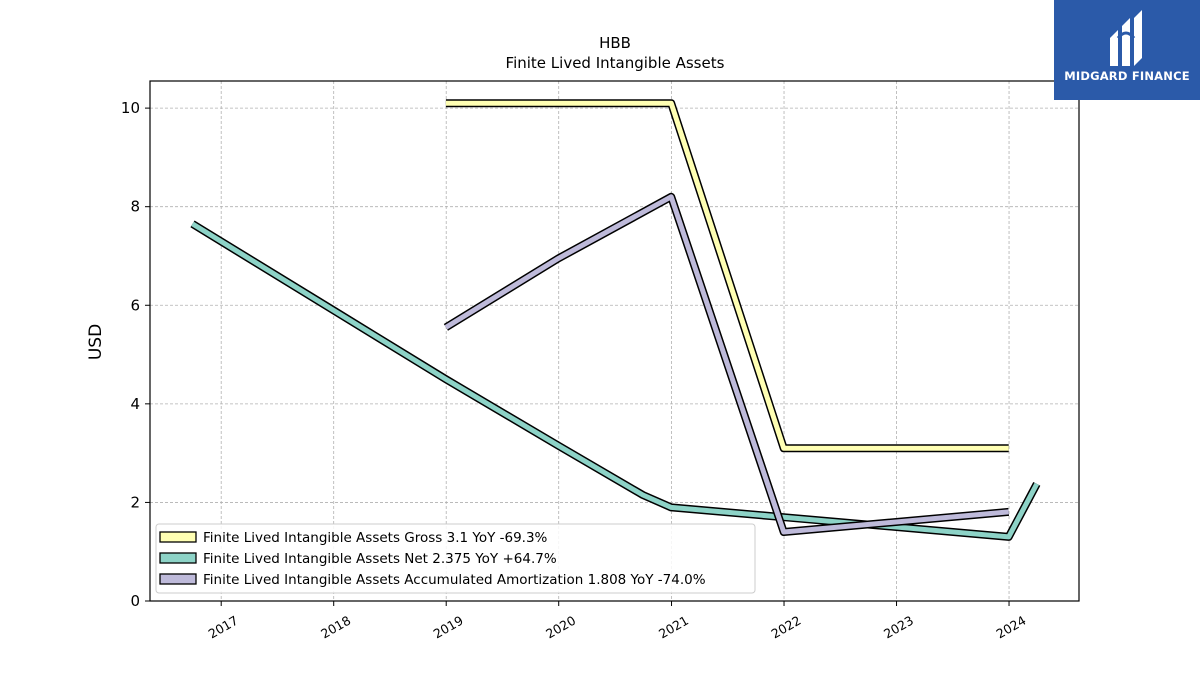 Image resolution: width=1200 pixels, height=675 pixels. I want to click on x-tick-label: 2019, so click(448, 627).